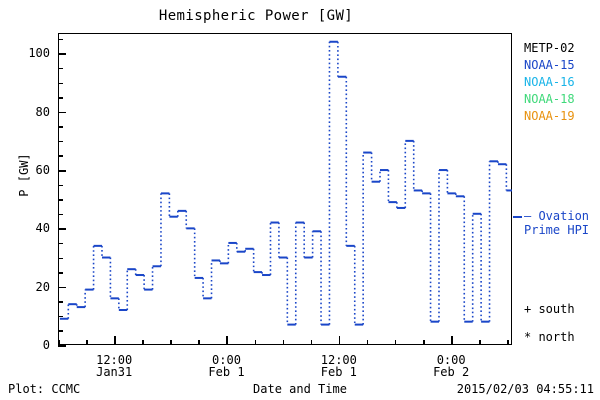 This screenshot has height=400, width=600. Describe the element at coordinates (42, 170) in the screenshot. I see `y-tick-label: 60` at that location.